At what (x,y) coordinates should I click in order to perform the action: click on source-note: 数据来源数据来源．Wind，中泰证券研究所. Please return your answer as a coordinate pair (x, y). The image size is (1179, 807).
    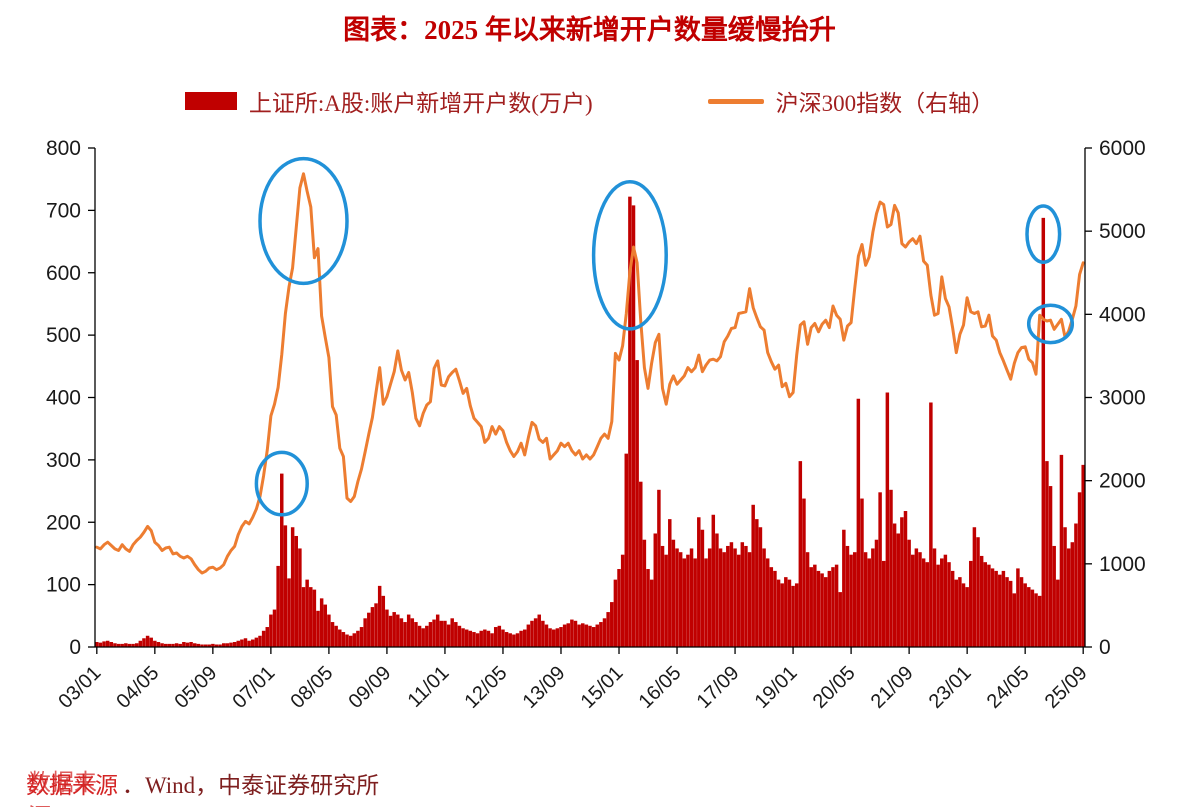
    Looking at the image, I should click on (202, 786).